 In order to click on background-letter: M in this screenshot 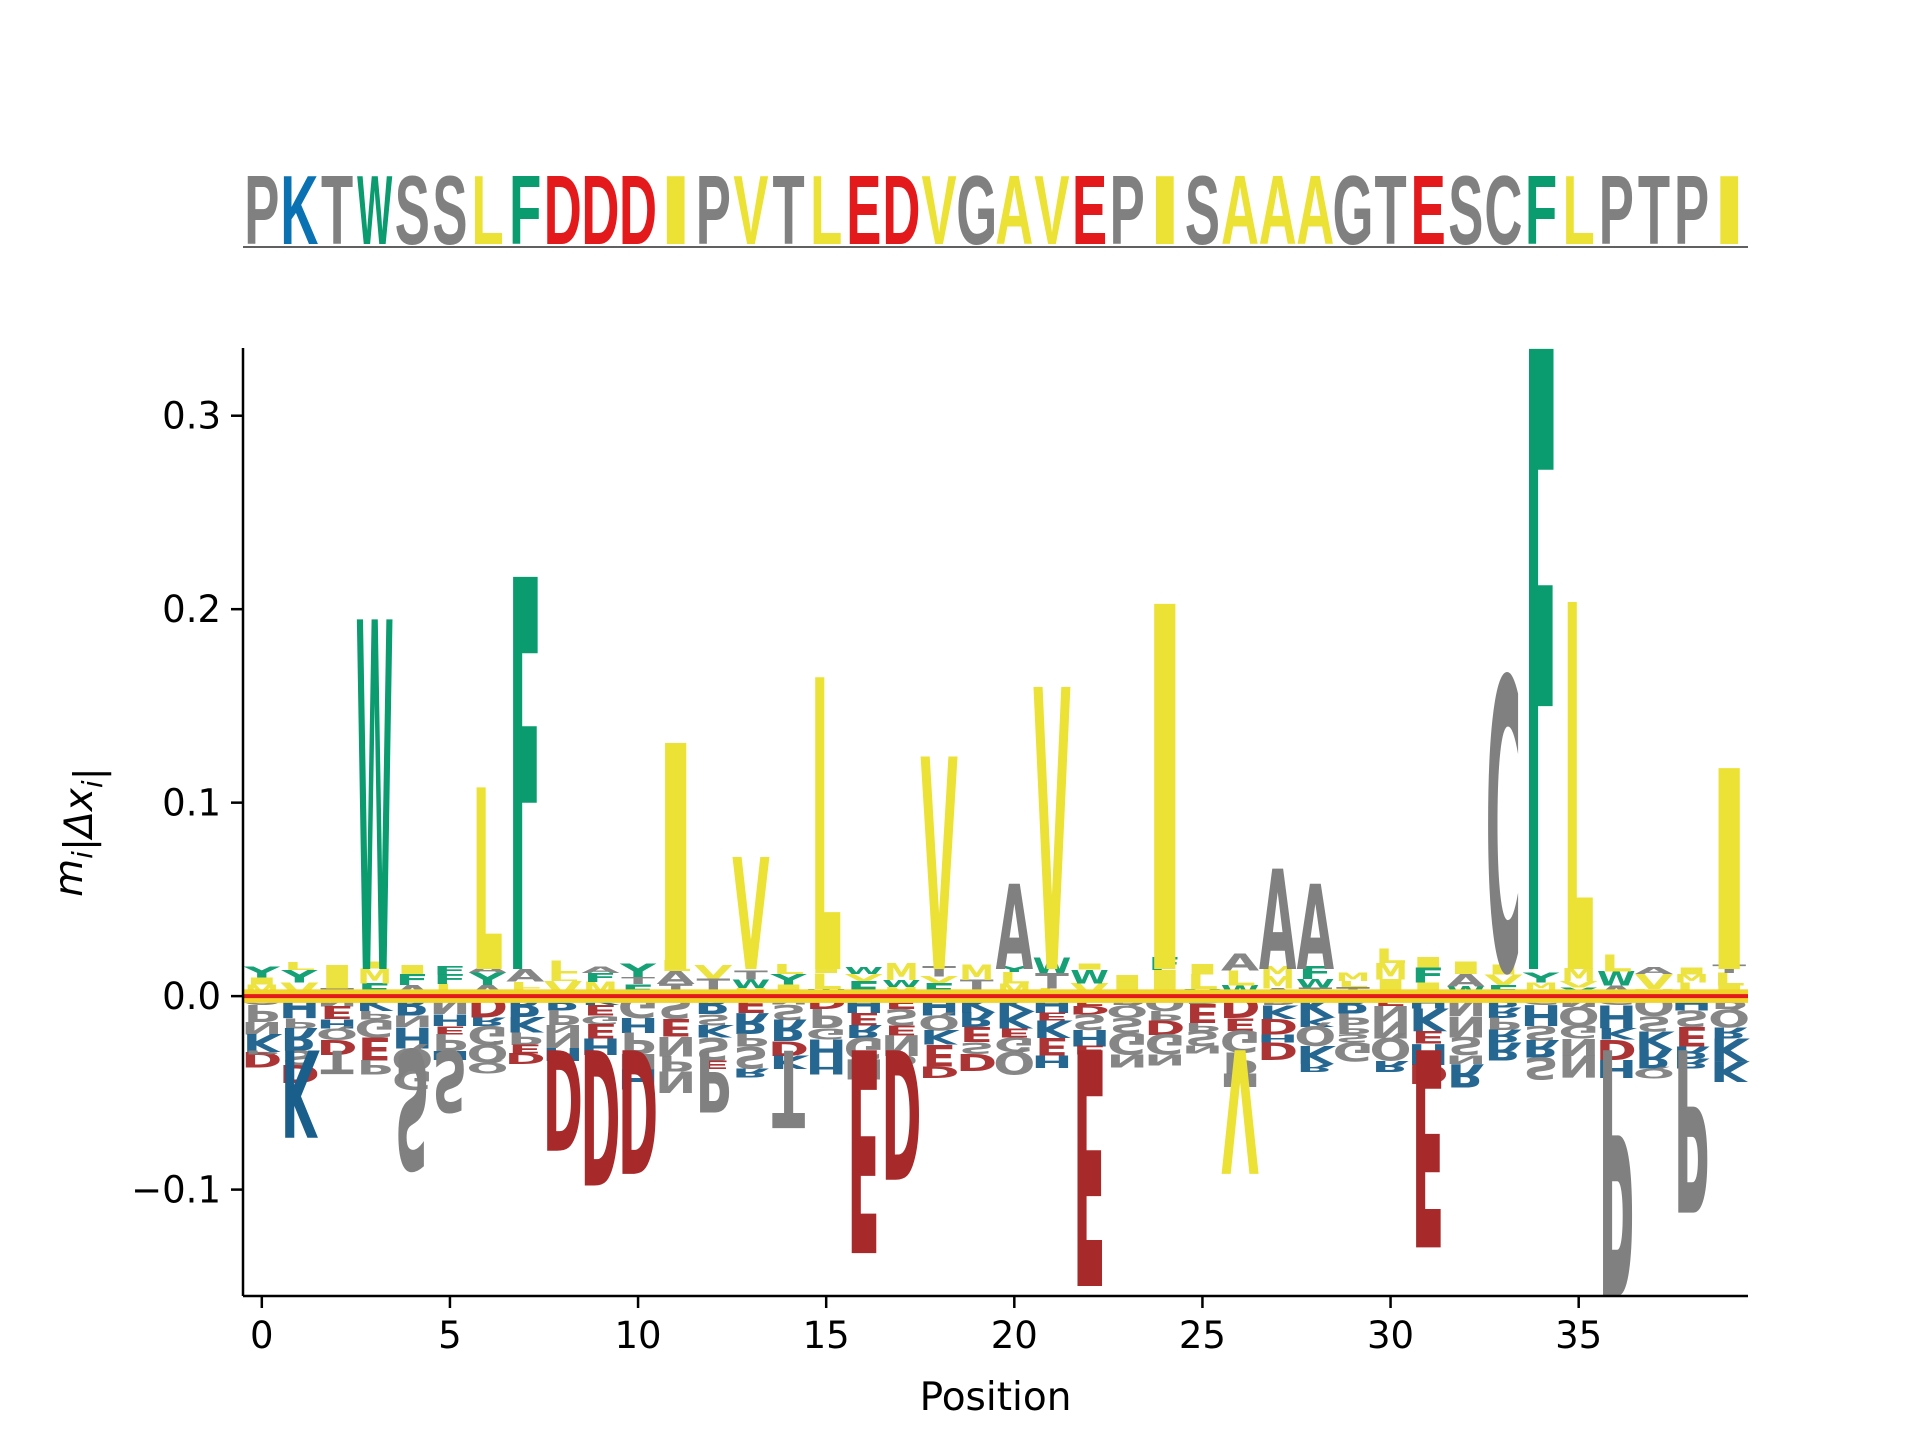, I will do `click(1578, 974)`.